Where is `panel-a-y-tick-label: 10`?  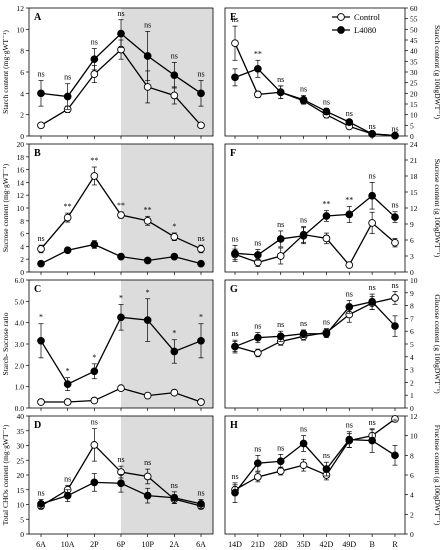
panel-a-y-tick-label: 10 is located at coordinates (21, 29).